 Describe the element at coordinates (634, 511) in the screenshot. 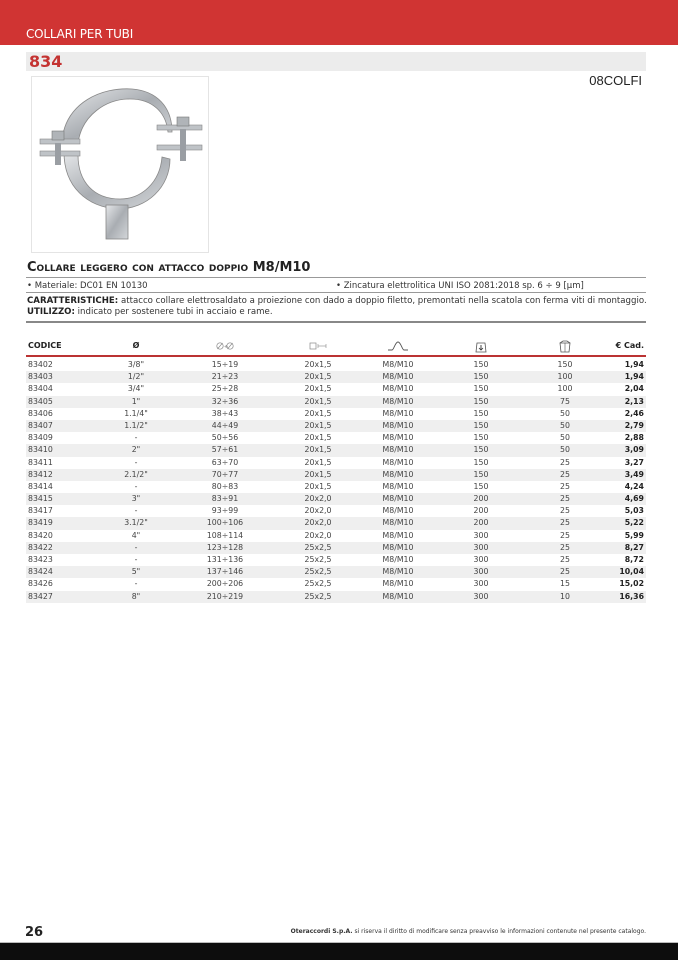

I see `cell-price: 5,03` at that location.